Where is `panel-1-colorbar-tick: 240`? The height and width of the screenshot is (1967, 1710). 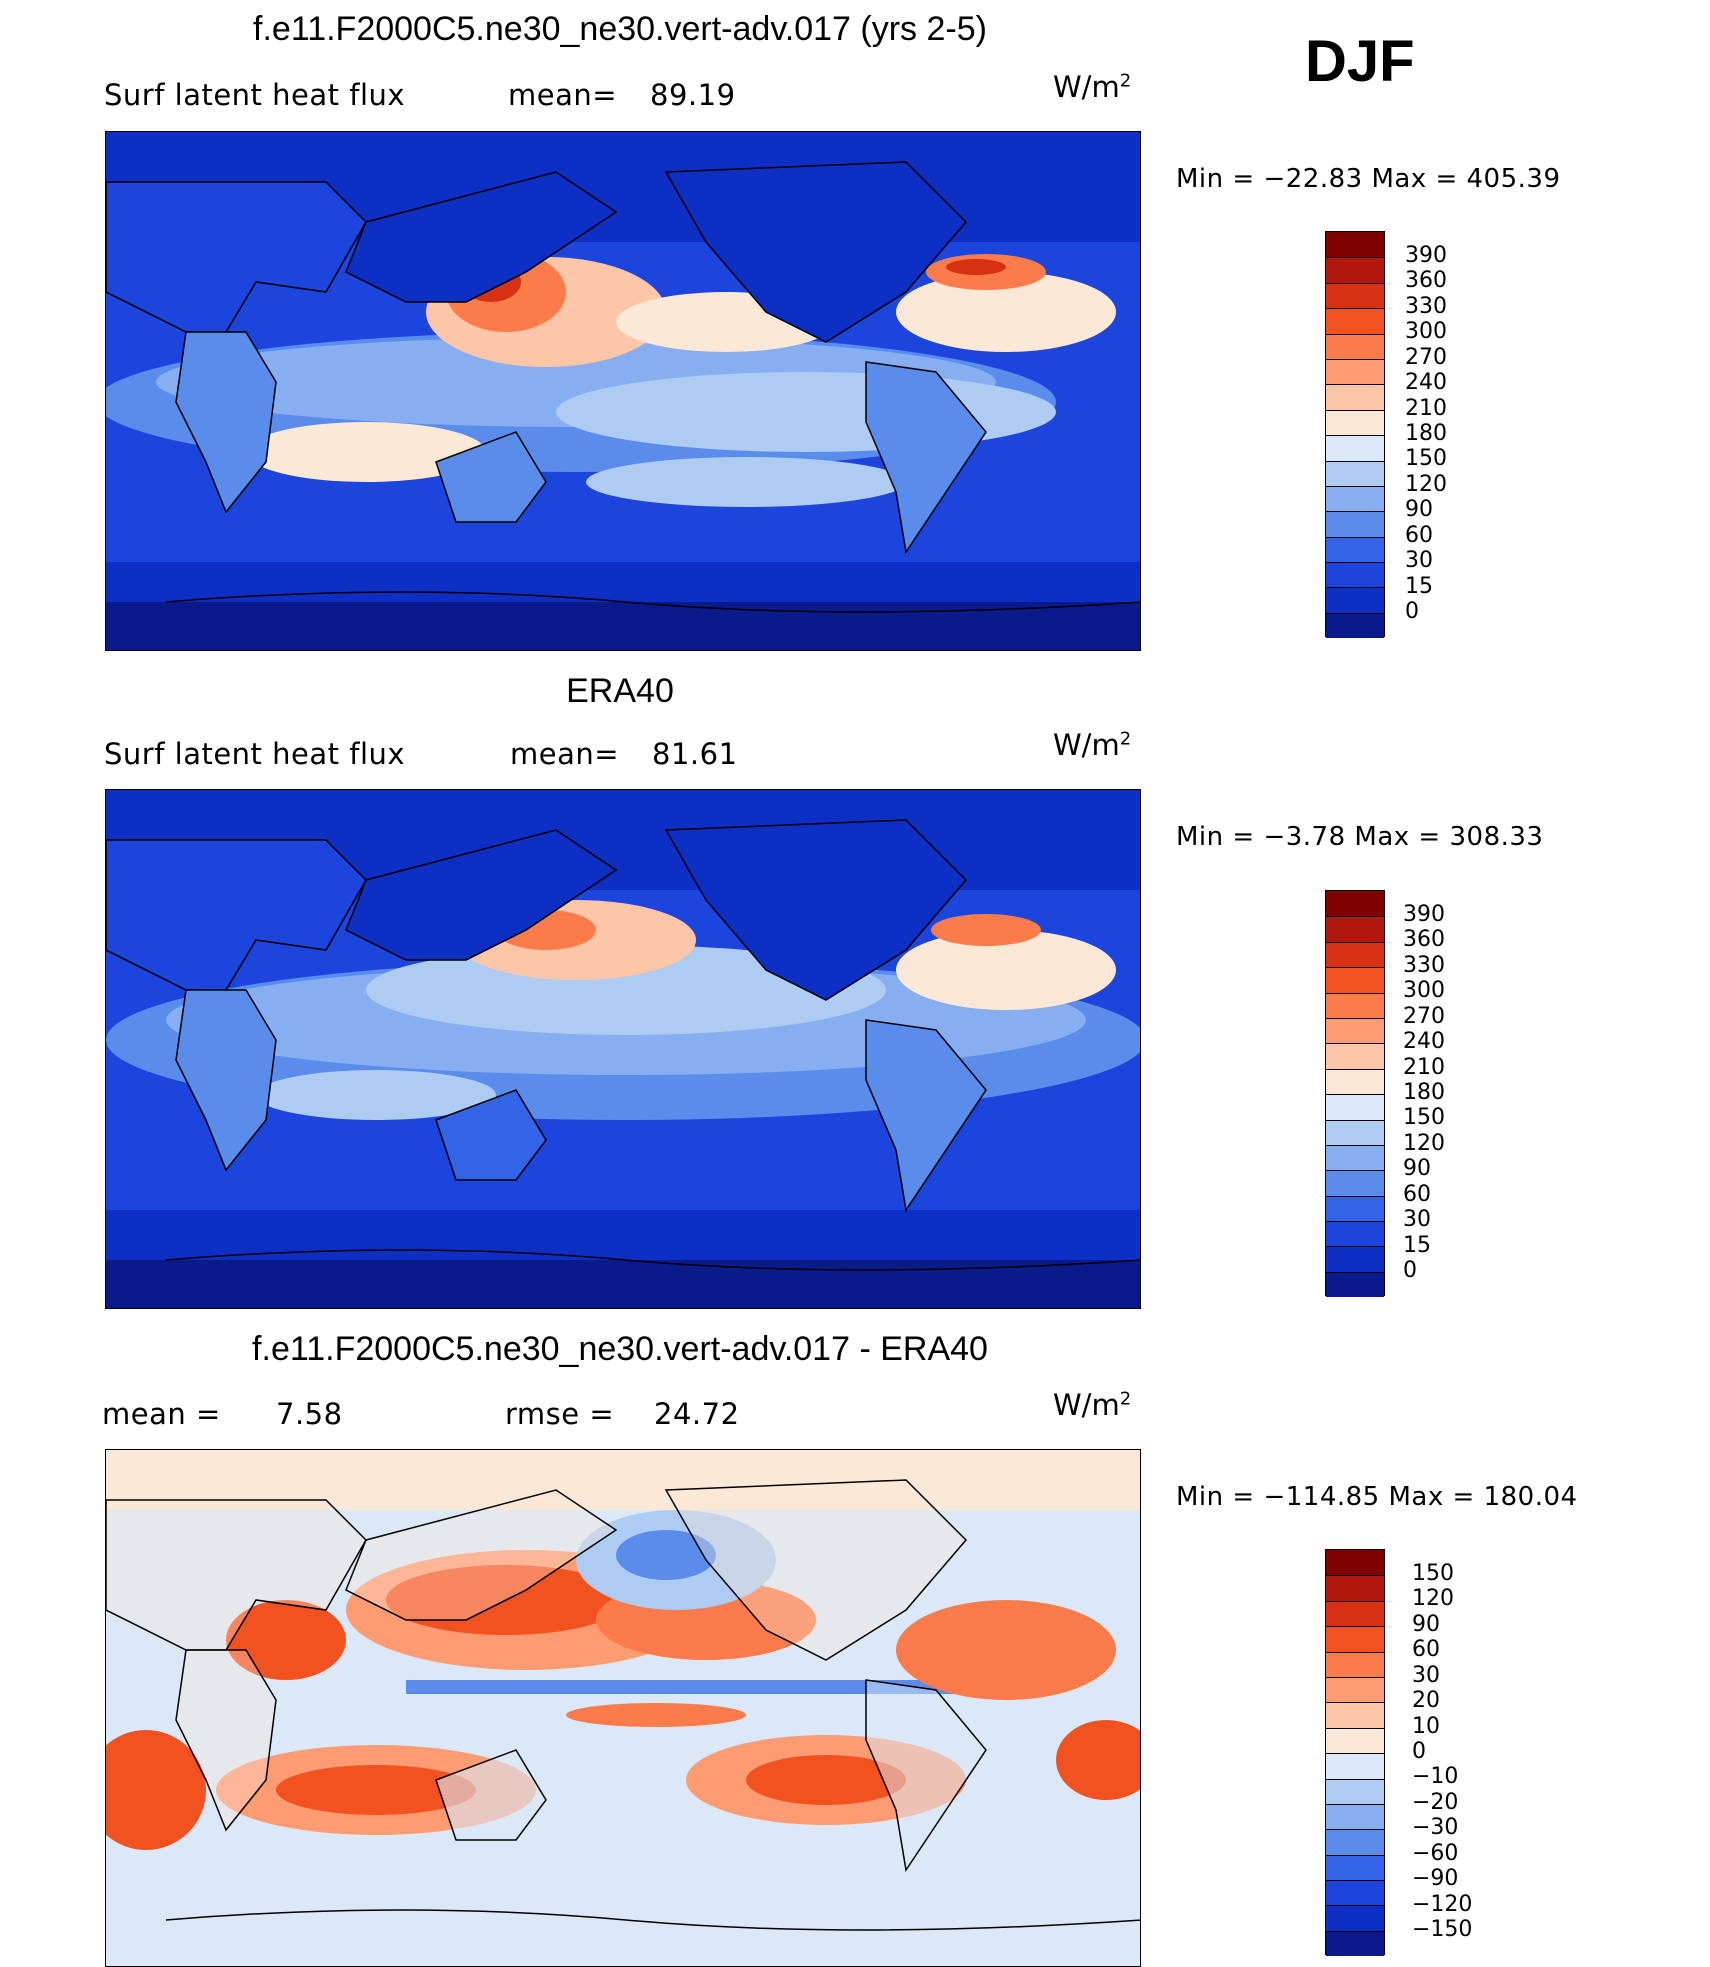
panel-1-colorbar-tick: 240 is located at coordinates (1426, 382).